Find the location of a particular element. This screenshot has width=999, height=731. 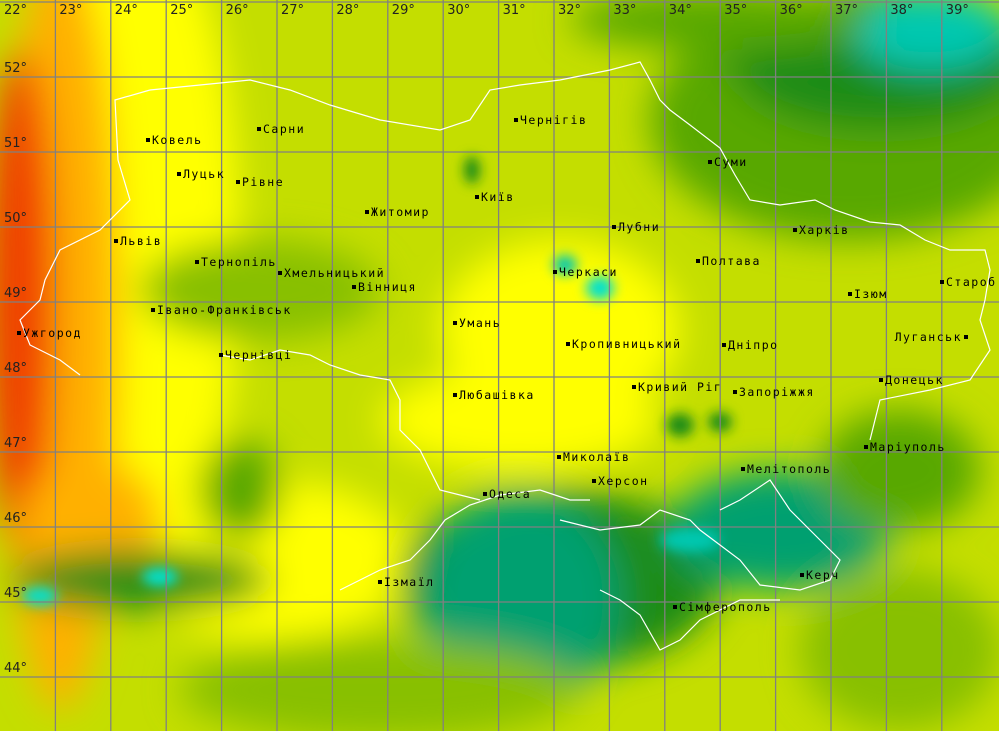

city-marker: Любашівка is located at coordinates (494, 395).